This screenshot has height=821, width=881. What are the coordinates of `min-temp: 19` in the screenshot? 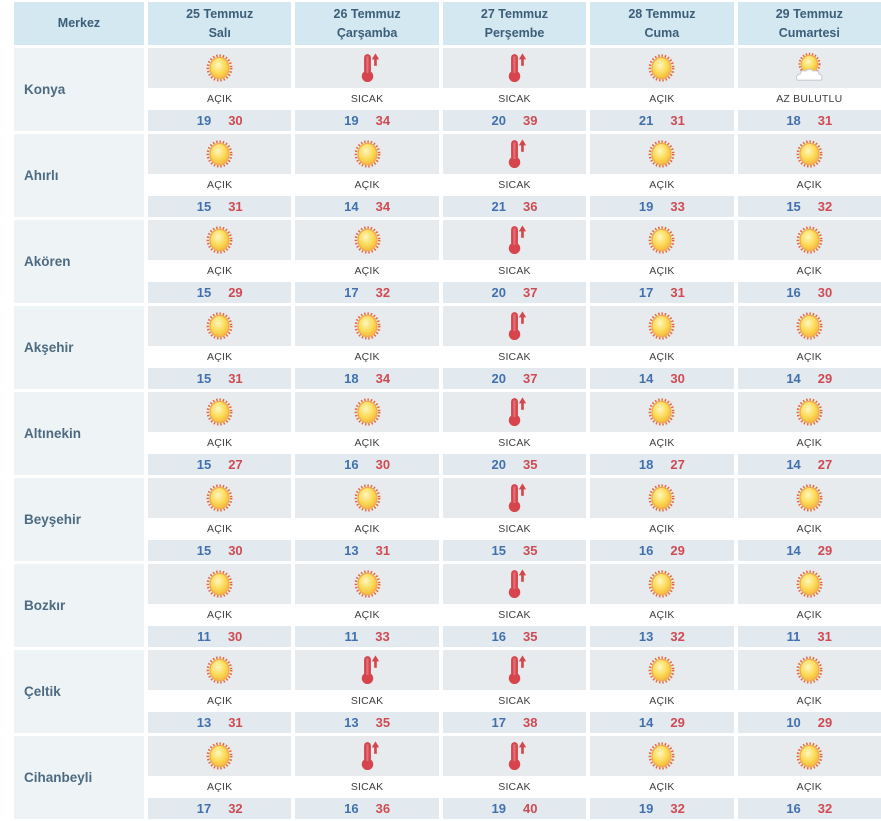 It's located at (646, 206).